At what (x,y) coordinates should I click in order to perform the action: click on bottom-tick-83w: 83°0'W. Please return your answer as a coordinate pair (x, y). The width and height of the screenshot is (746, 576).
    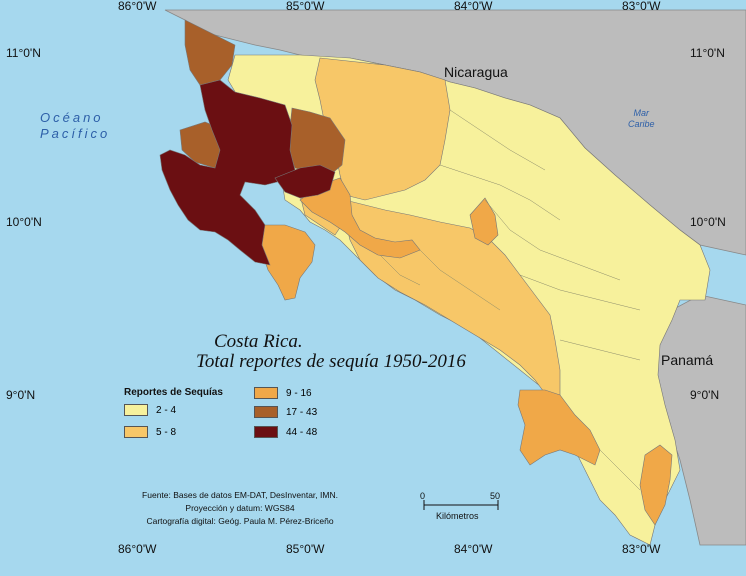
    Looking at the image, I should click on (641, 549).